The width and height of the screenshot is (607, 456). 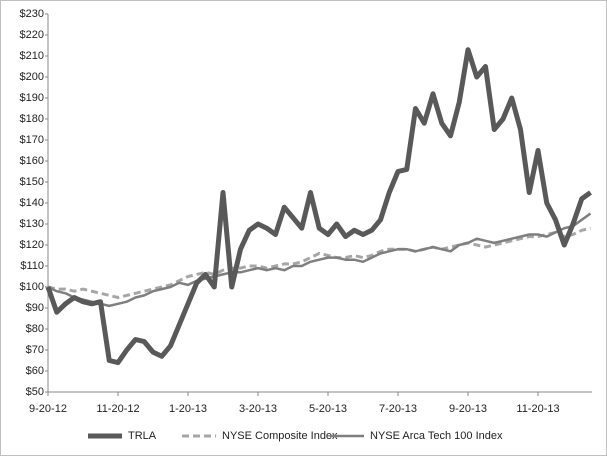 I want to click on y-tick-label: $190, so click(x=32, y=98).